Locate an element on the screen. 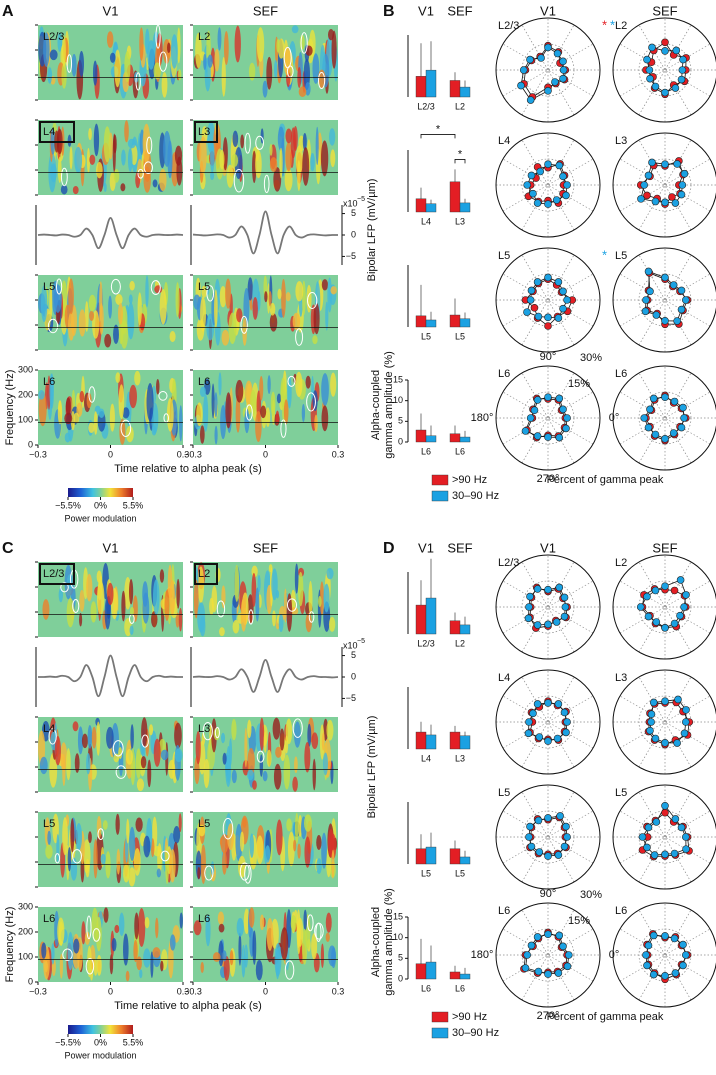 Image resolution: width=716 pixels, height=1075 pixels. bar-category: L6 is located at coordinates (460, 451).